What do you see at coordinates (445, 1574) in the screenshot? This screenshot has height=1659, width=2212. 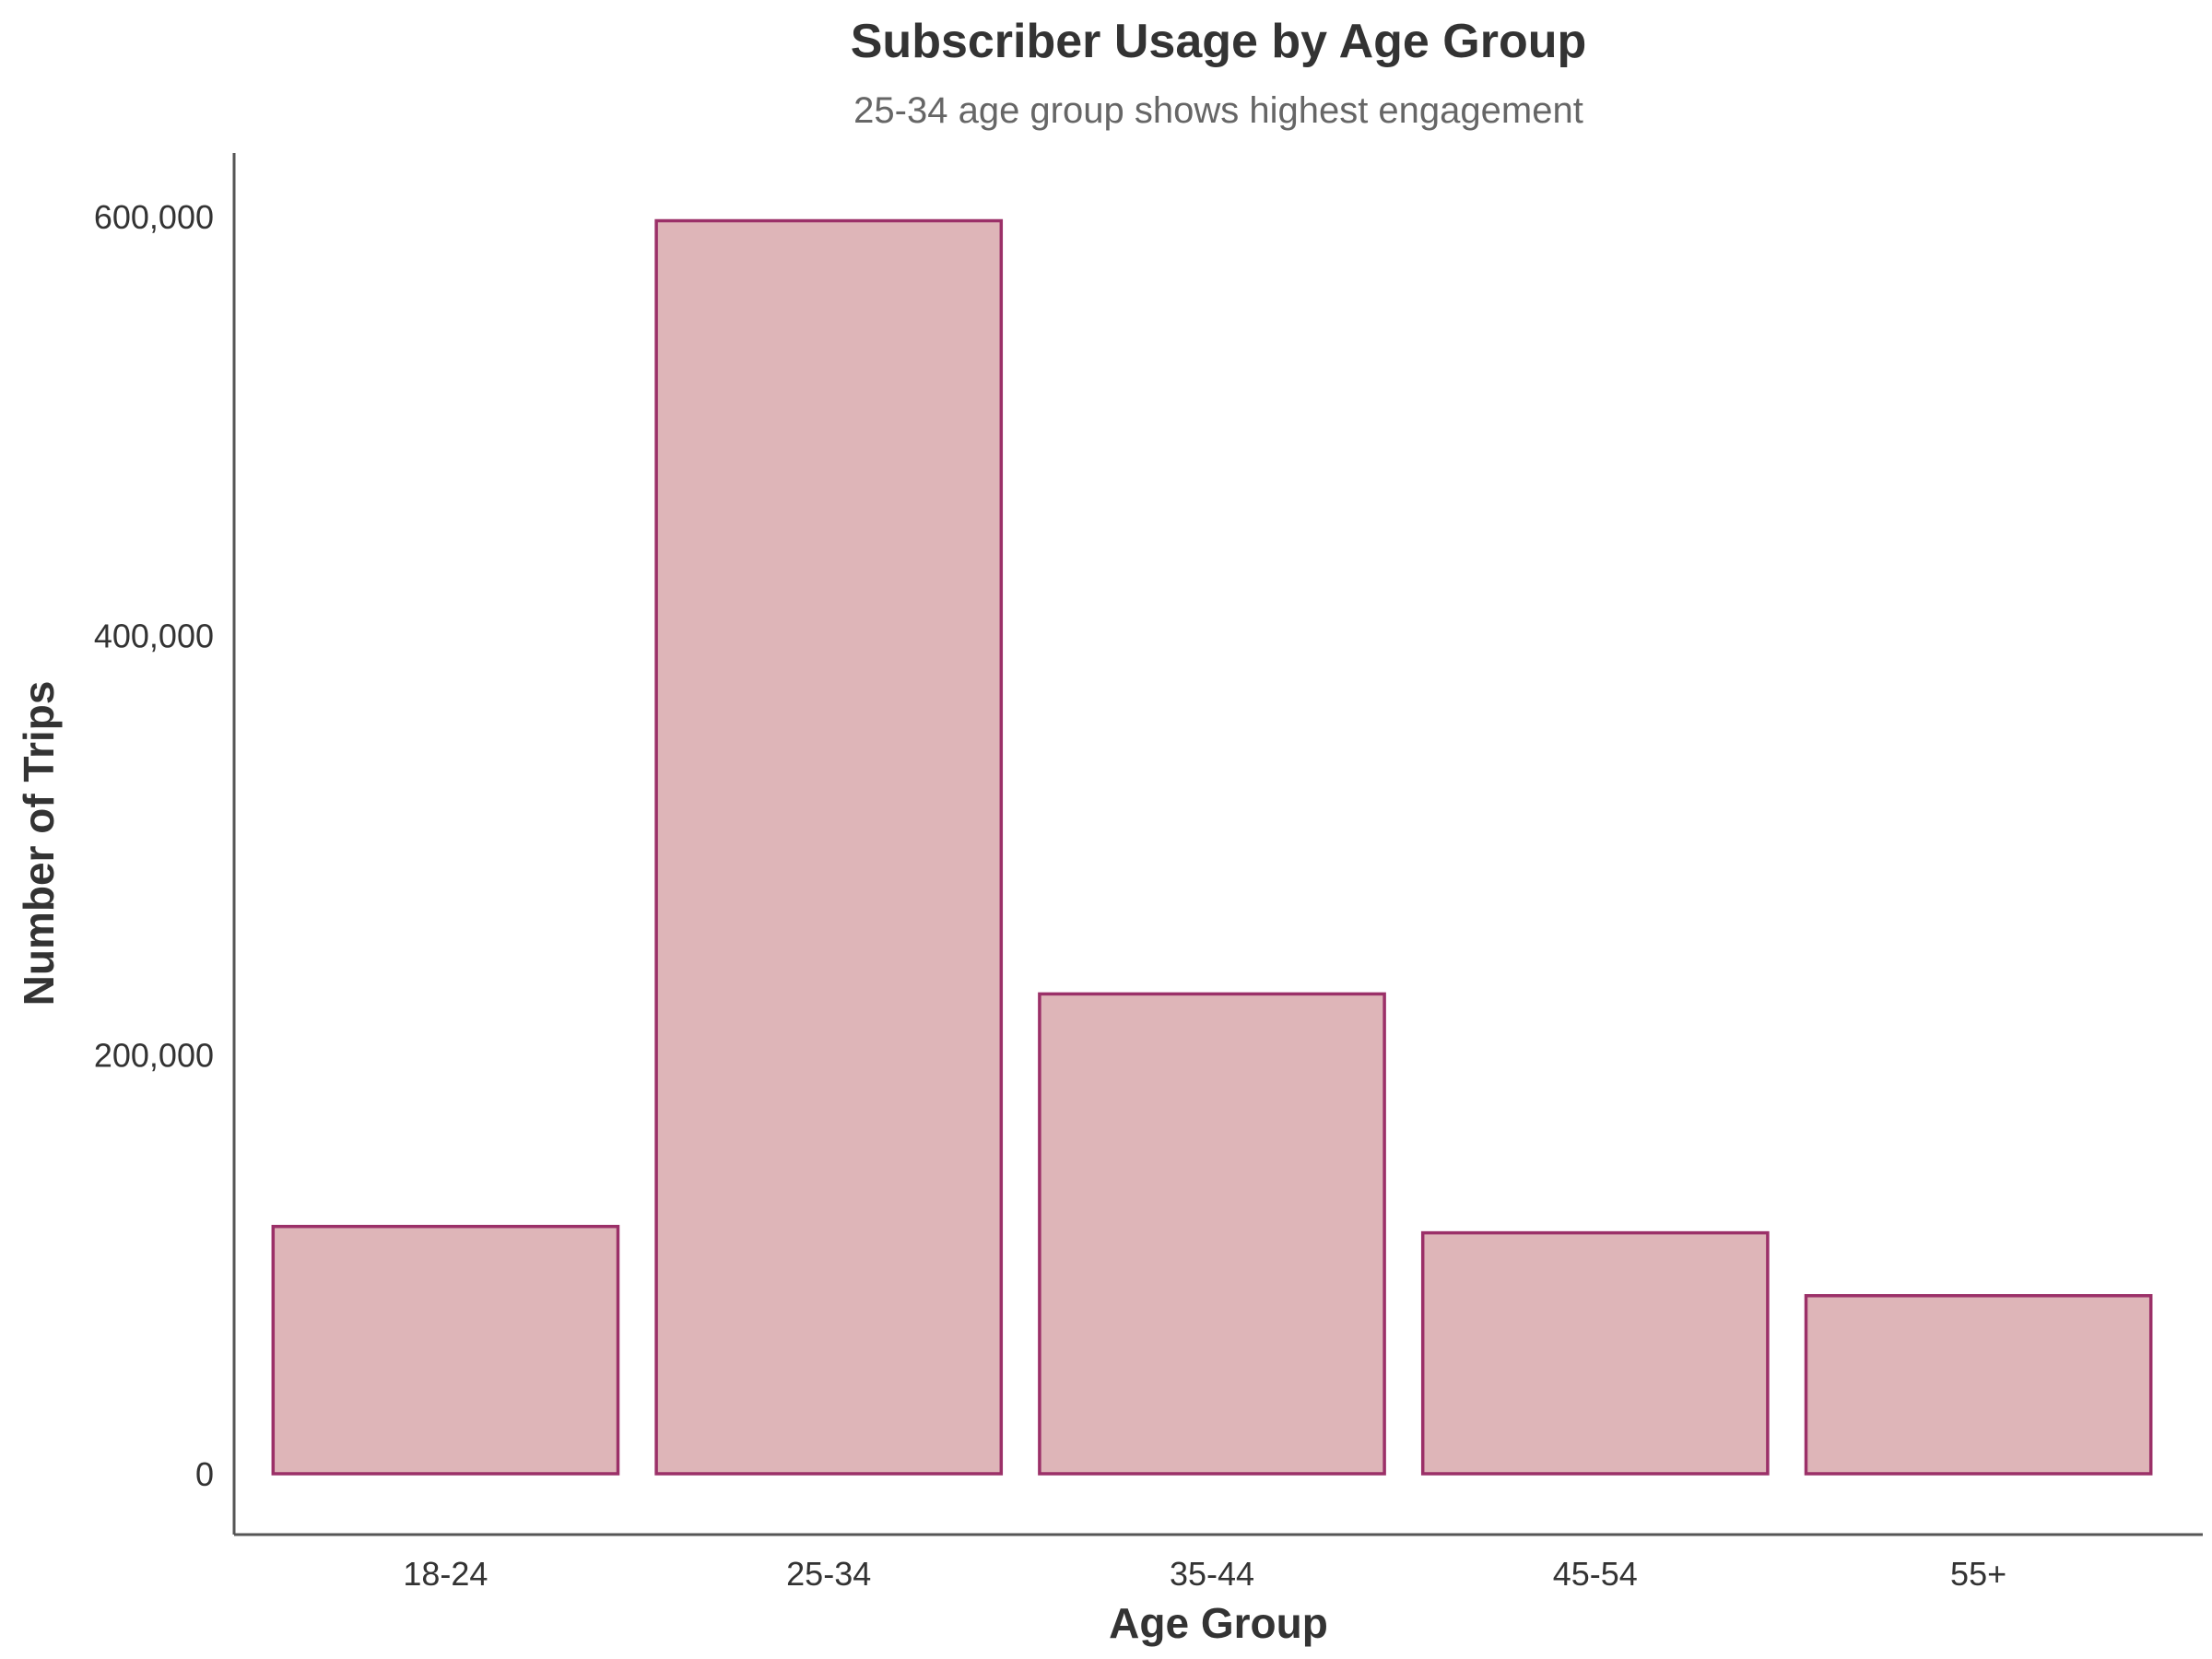 I see `x-tick-label: 18-24` at bounding box center [445, 1574].